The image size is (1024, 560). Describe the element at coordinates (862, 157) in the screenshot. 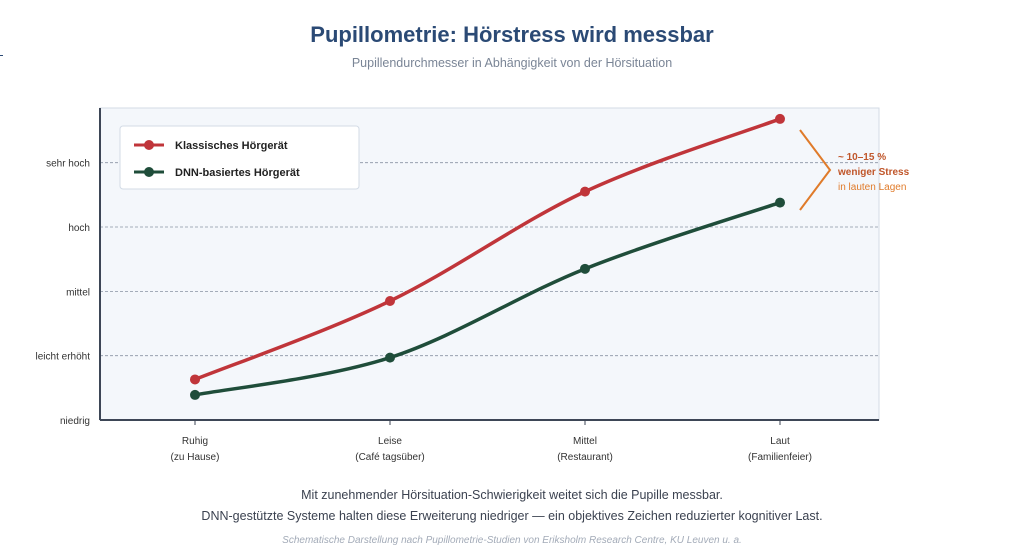

I see `annotation-line-1: ~ 10–15 %` at that location.